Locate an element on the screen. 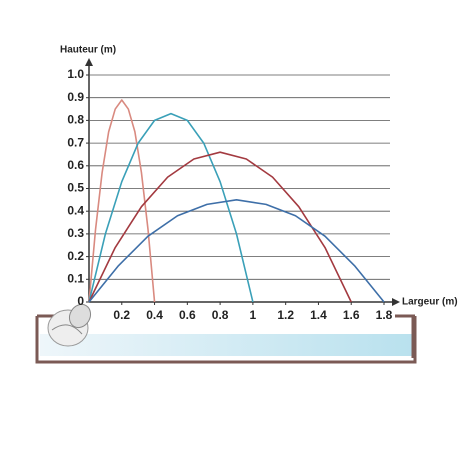  x-arrow is located at coordinates (396, 302).